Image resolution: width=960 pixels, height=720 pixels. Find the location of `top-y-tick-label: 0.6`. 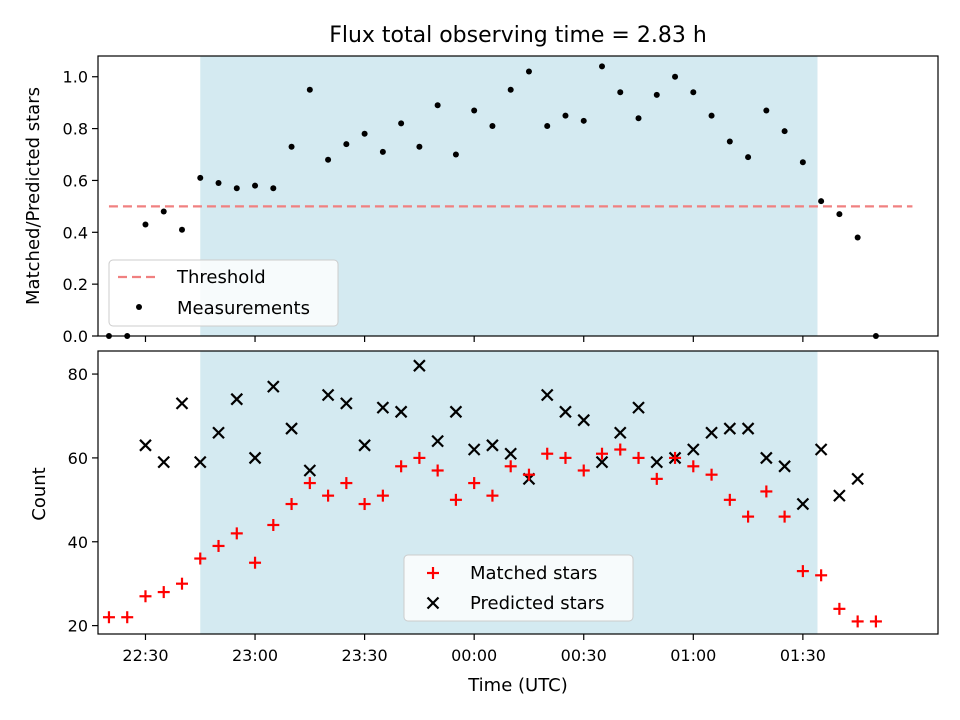

top-y-tick-label: 0.6 is located at coordinates (75, 180).